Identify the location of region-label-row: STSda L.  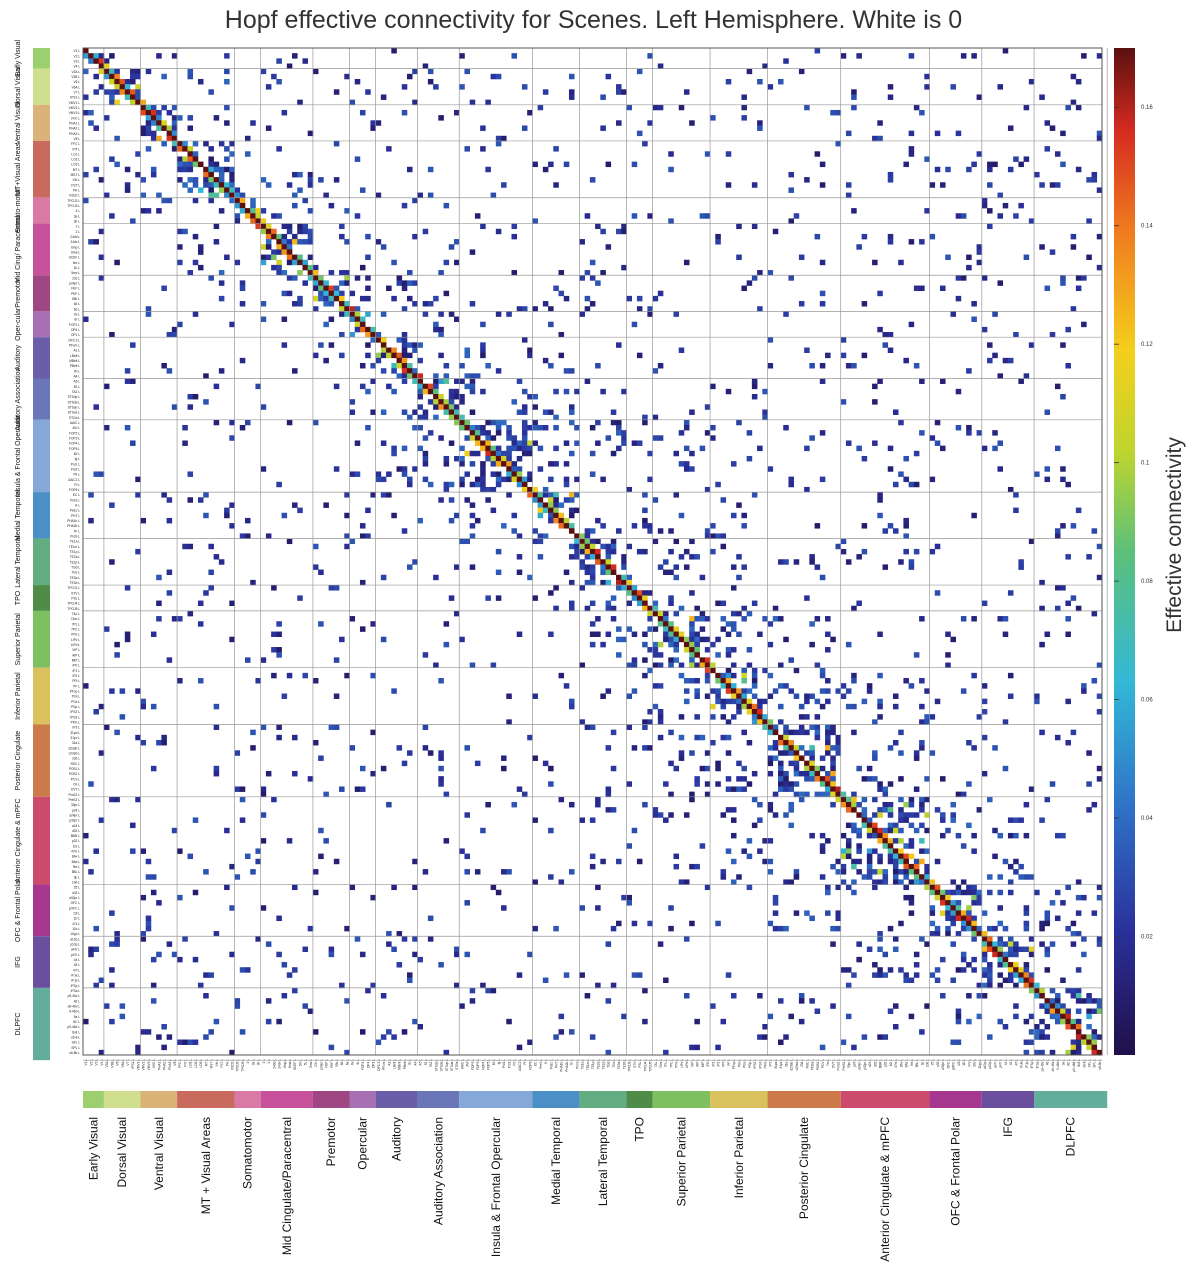
(74, 402).